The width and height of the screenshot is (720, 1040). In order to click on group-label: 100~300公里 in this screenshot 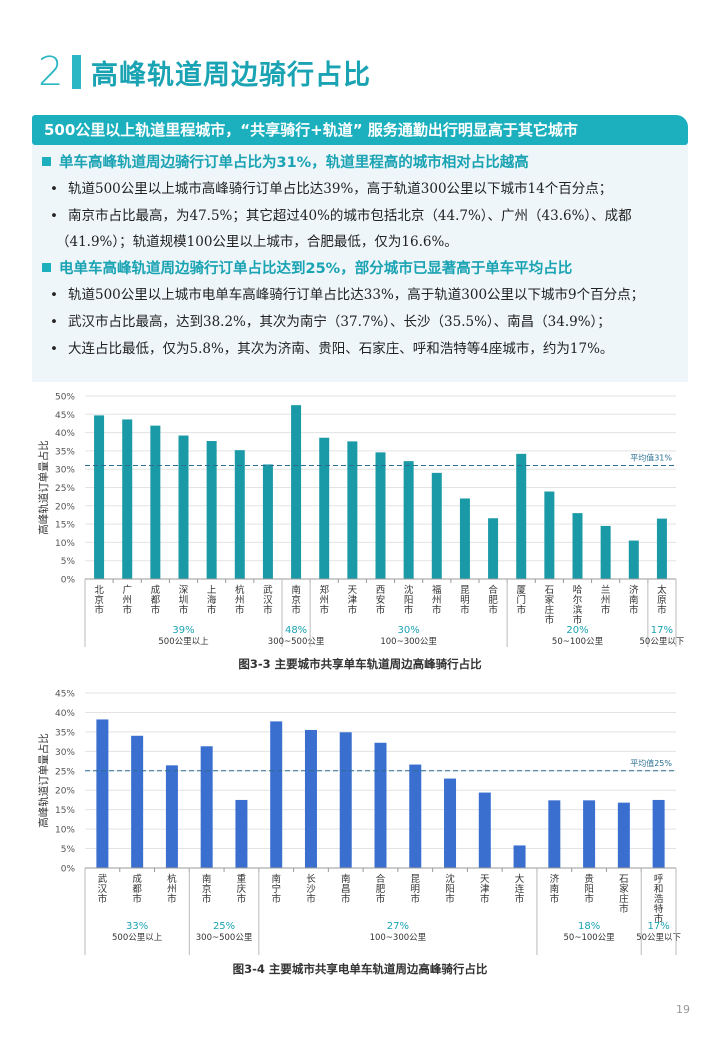, I will do `click(398, 938)`.